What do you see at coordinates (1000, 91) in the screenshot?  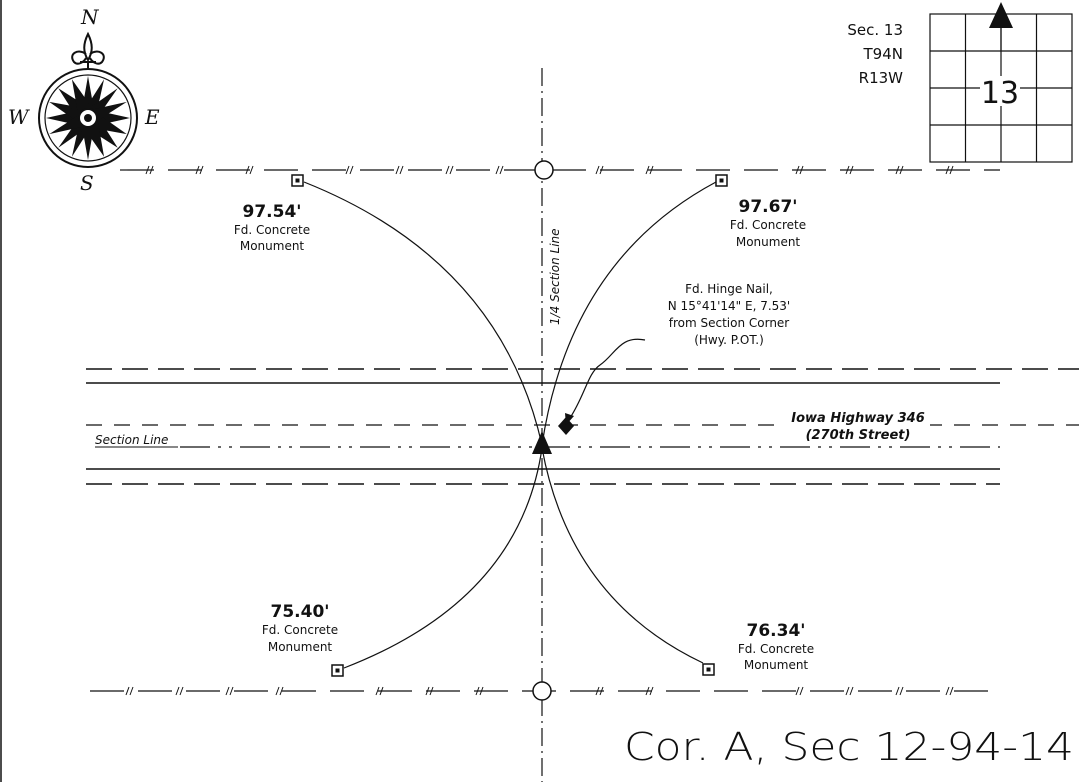 I see `inset-number-backdrop` at bounding box center [1000, 91].